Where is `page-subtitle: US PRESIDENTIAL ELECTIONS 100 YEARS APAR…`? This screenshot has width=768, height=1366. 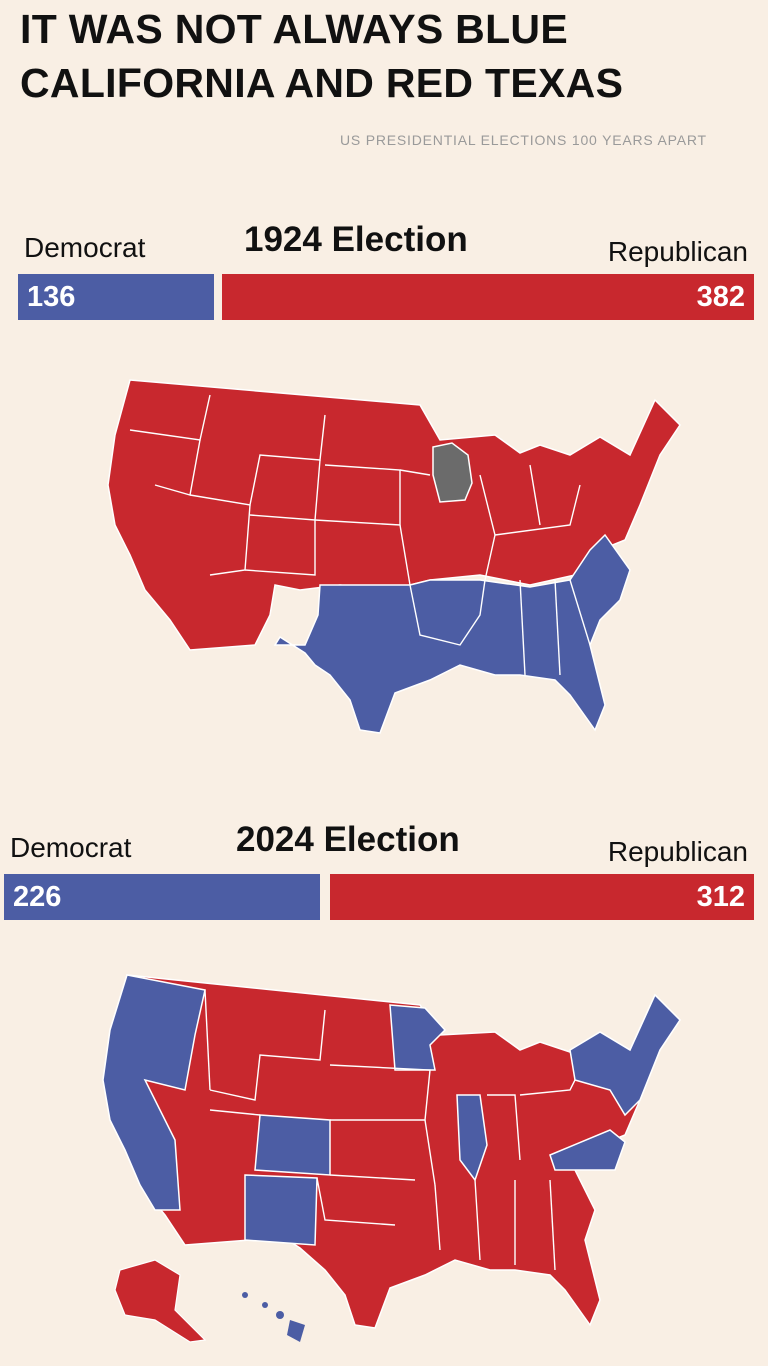
page-subtitle: US PRESIDENTIAL ELECTIONS 100 YEARS APAR… is located at coordinates (523, 140).